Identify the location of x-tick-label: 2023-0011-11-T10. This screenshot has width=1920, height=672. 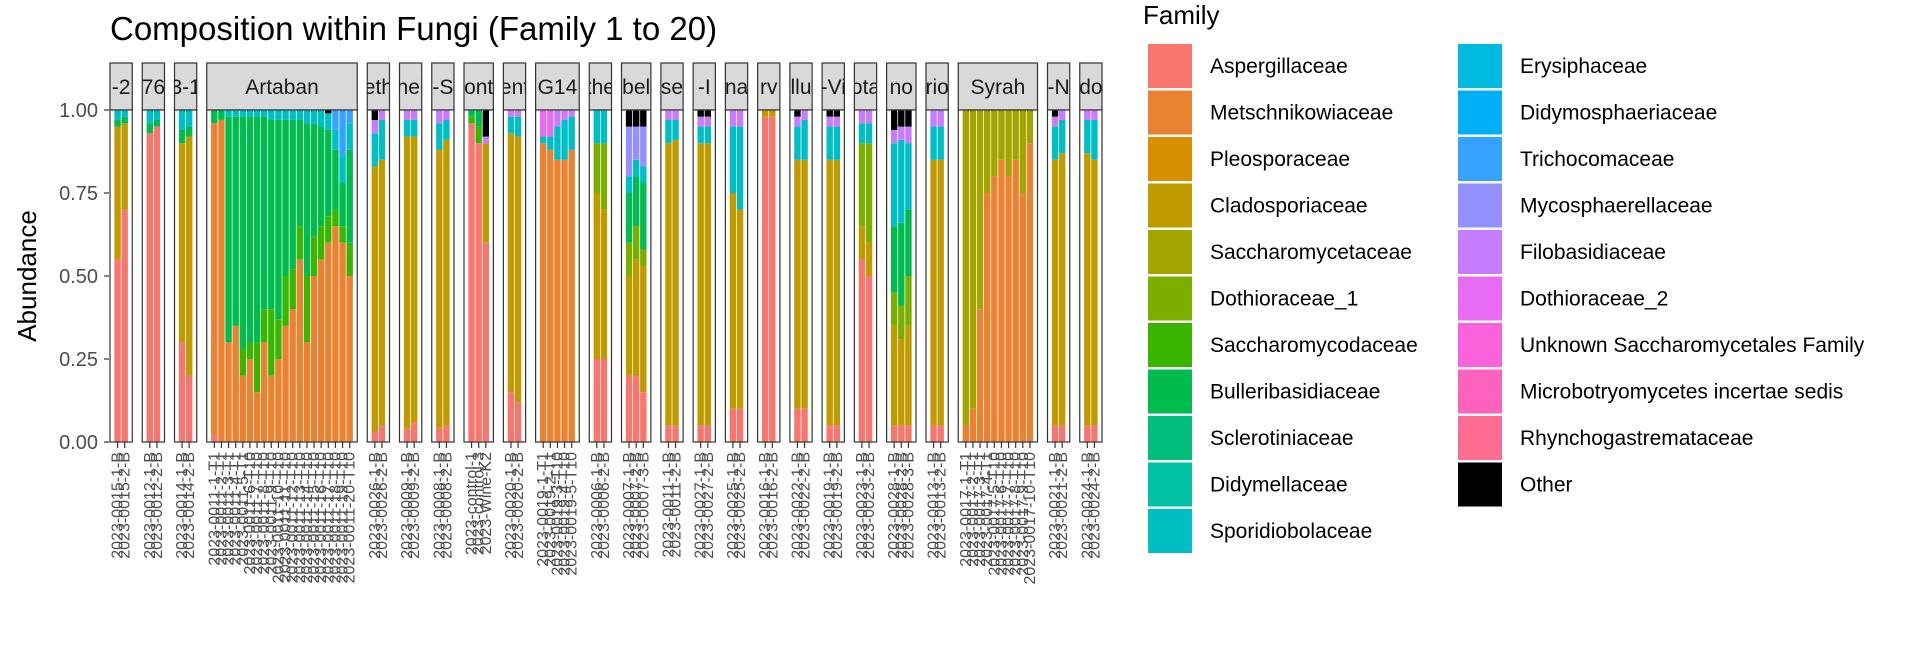
(286, 517).